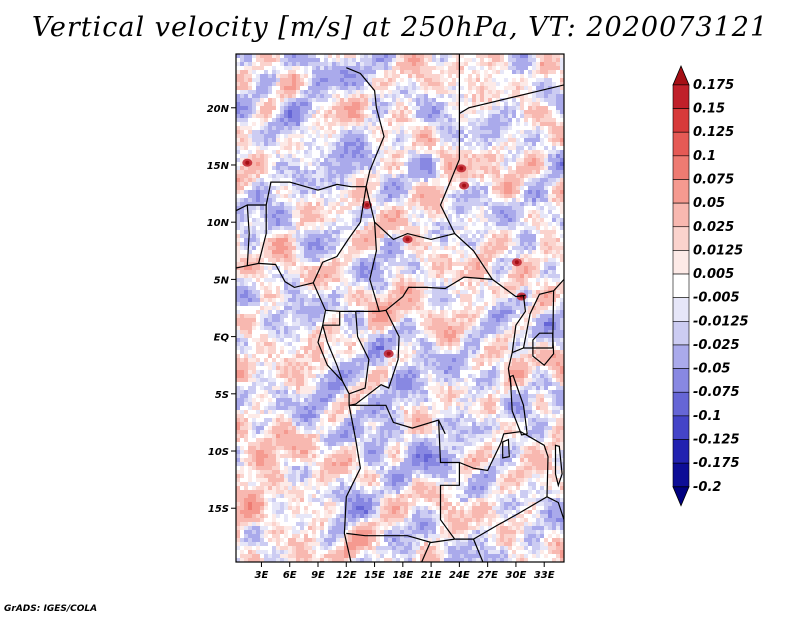 The height and width of the screenshot is (618, 800). What do you see at coordinates (713, 274) in the screenshot?
I see `colorbar-label: 0.005` at bounding box center [713, 274].